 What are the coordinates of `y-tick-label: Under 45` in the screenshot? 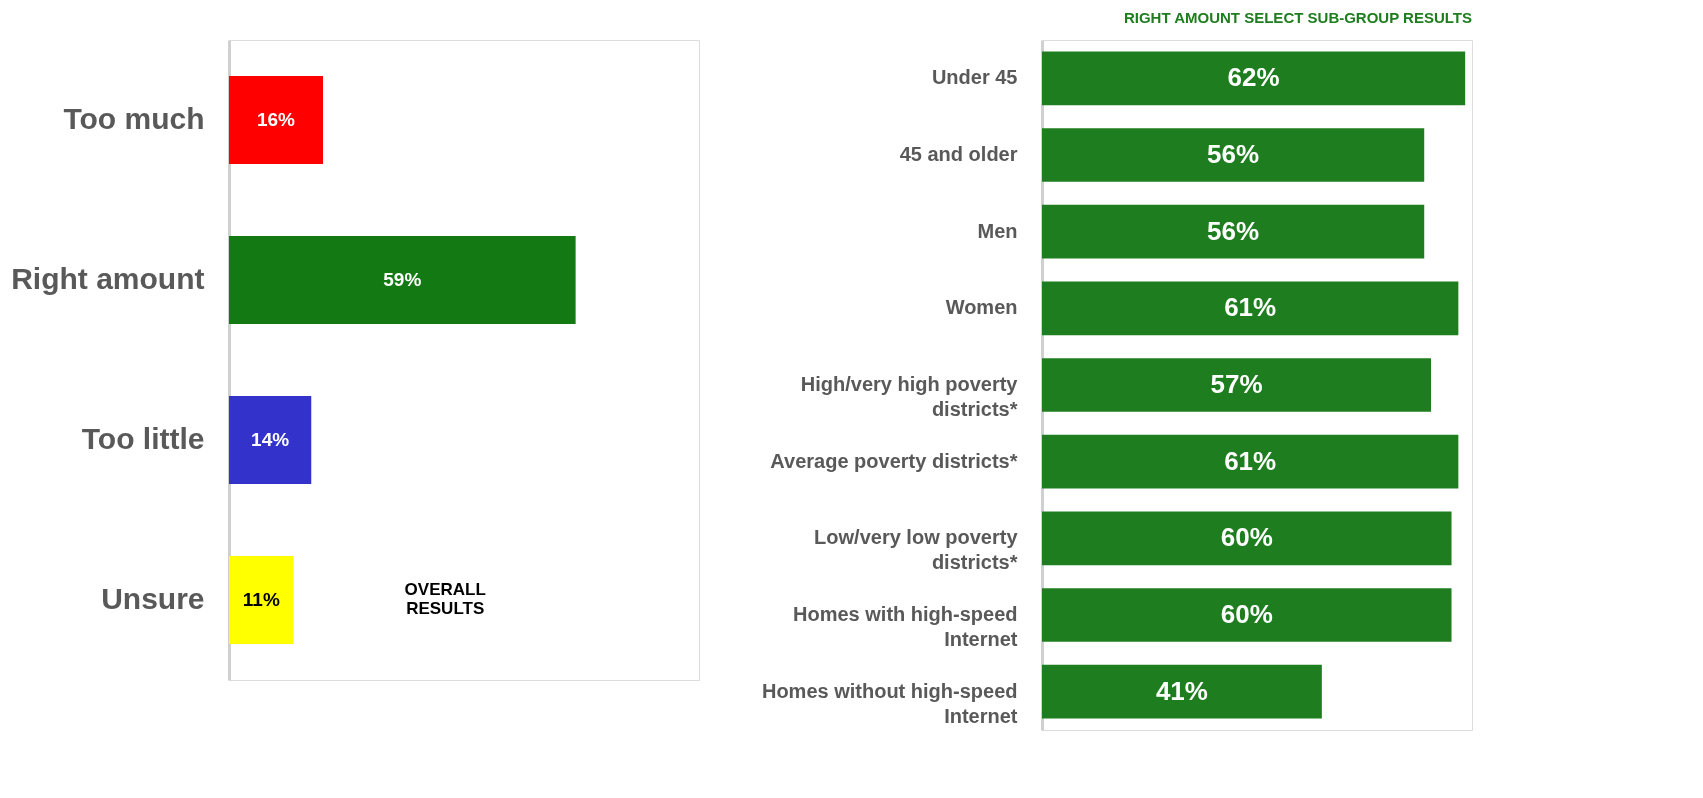 It's located at (974, 77).